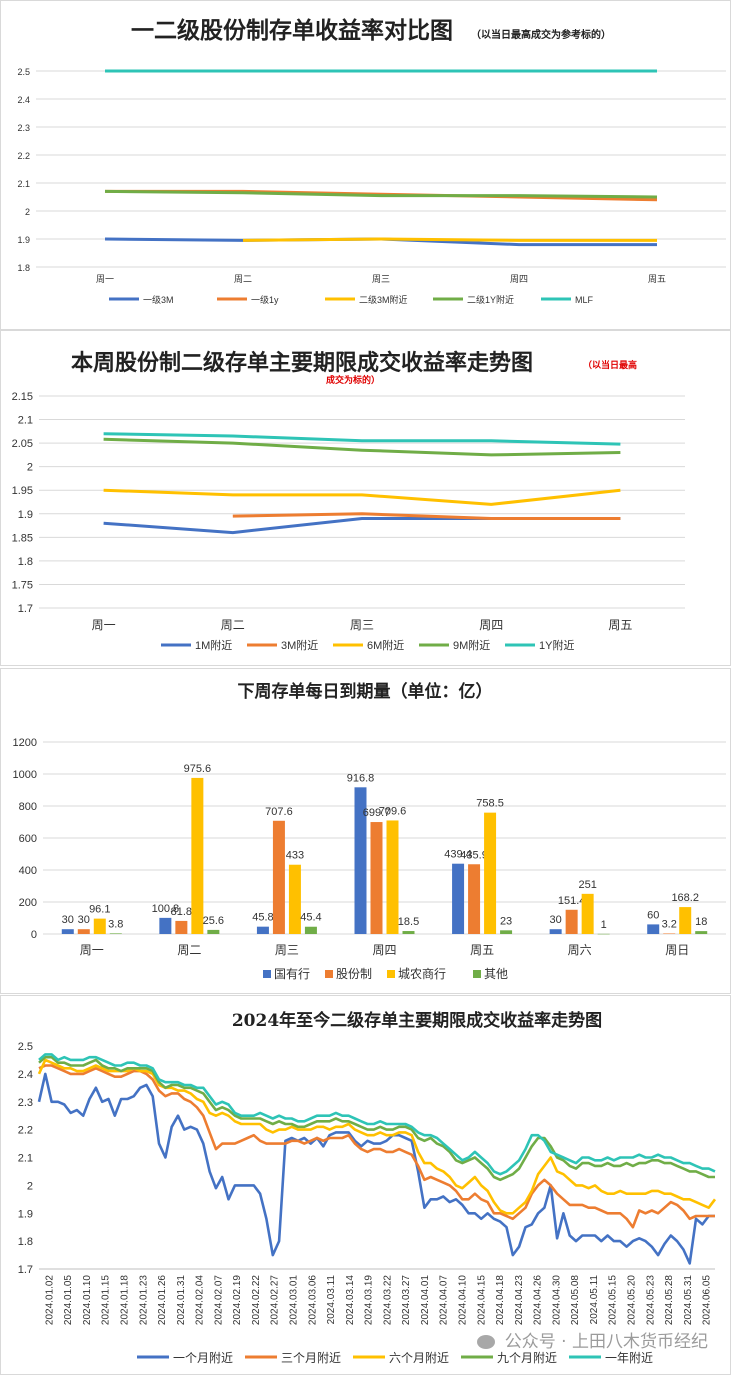  What do you see at coordinates (606, 1342) in the screenshot?
I see `watermark-text: 公众号 · 上田八木货币经纪` at bounding box center [606, 1342].